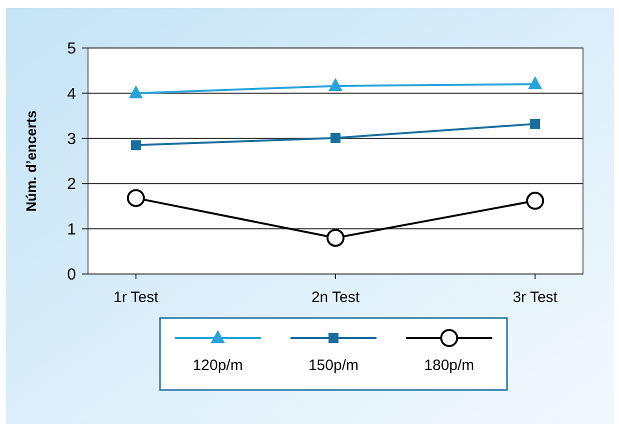  Describe the element at coordinates (71, 49) in the screenshot. I see `y-tick-label: 5` at that location.